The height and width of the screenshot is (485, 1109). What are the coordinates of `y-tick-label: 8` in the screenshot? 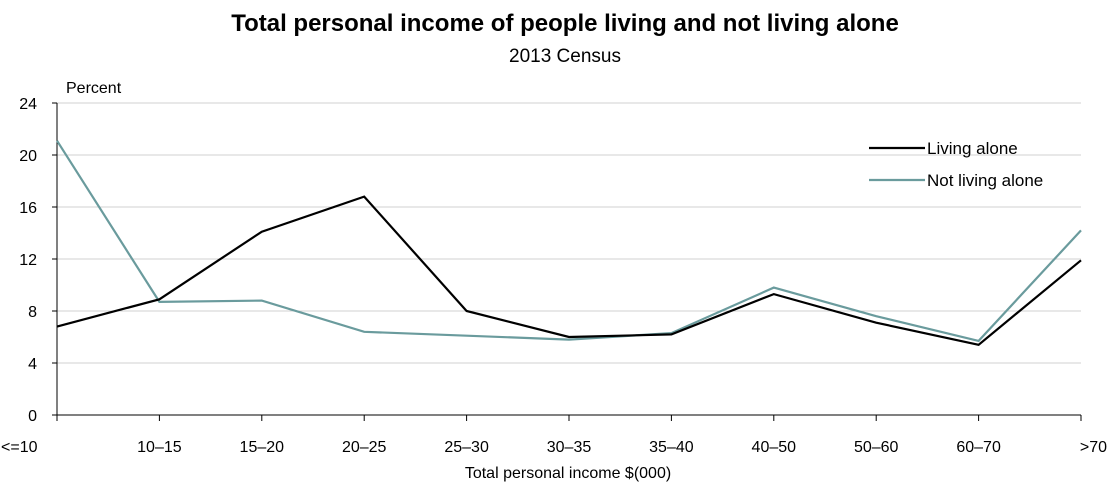 It's located at (32, 312).